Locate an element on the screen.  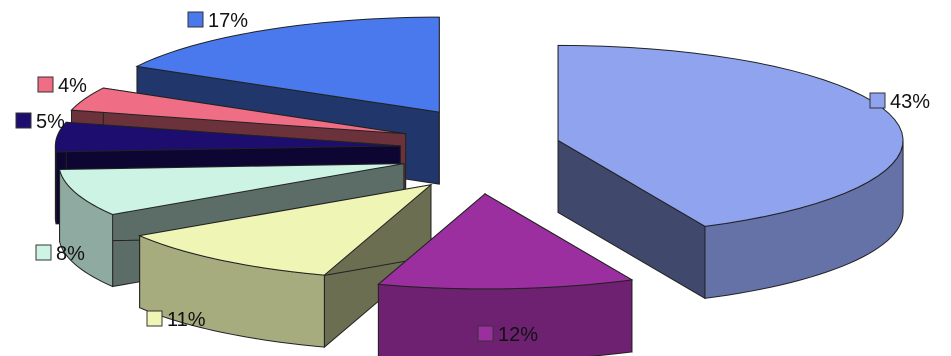
slice-label-1: 12% is located at coordinates (507, 335).